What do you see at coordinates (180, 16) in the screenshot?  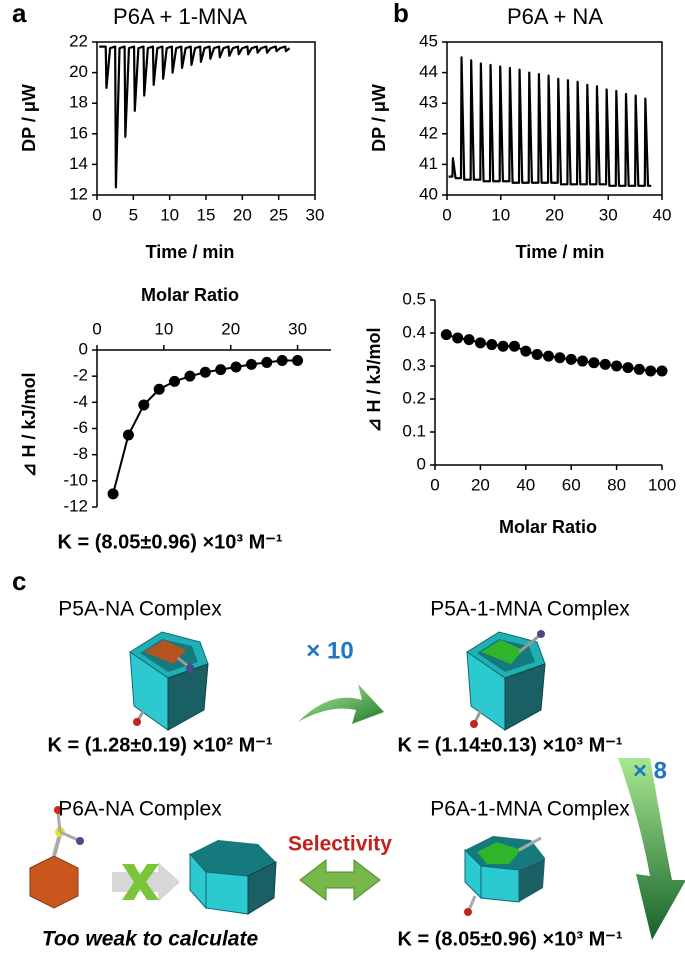 I see `chart-title: P6A + 1-MNA` at bounding box center [180, 16].